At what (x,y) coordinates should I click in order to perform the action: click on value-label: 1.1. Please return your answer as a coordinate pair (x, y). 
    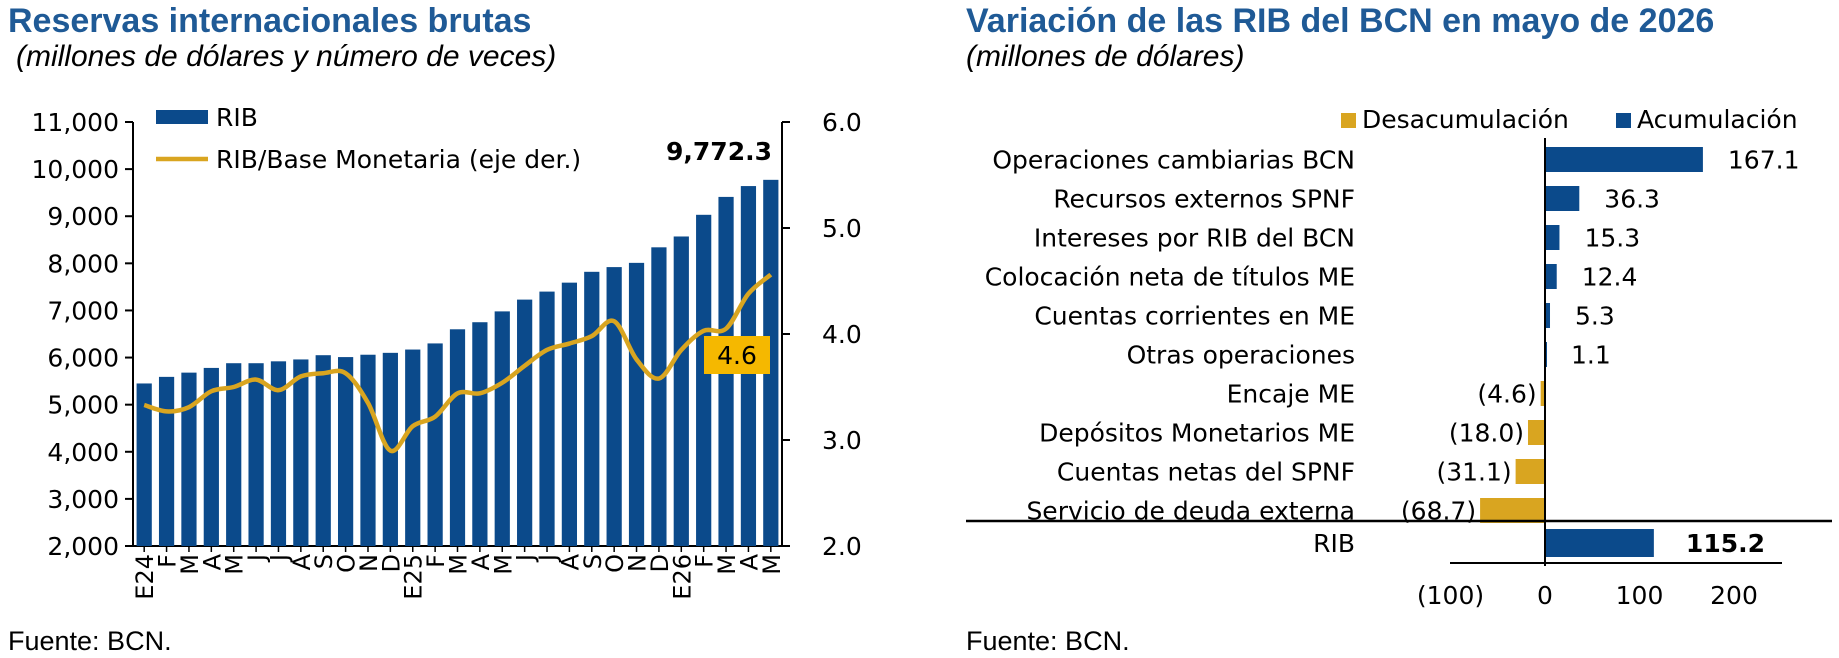
    Looking at the image, I should click on (1591, 355).